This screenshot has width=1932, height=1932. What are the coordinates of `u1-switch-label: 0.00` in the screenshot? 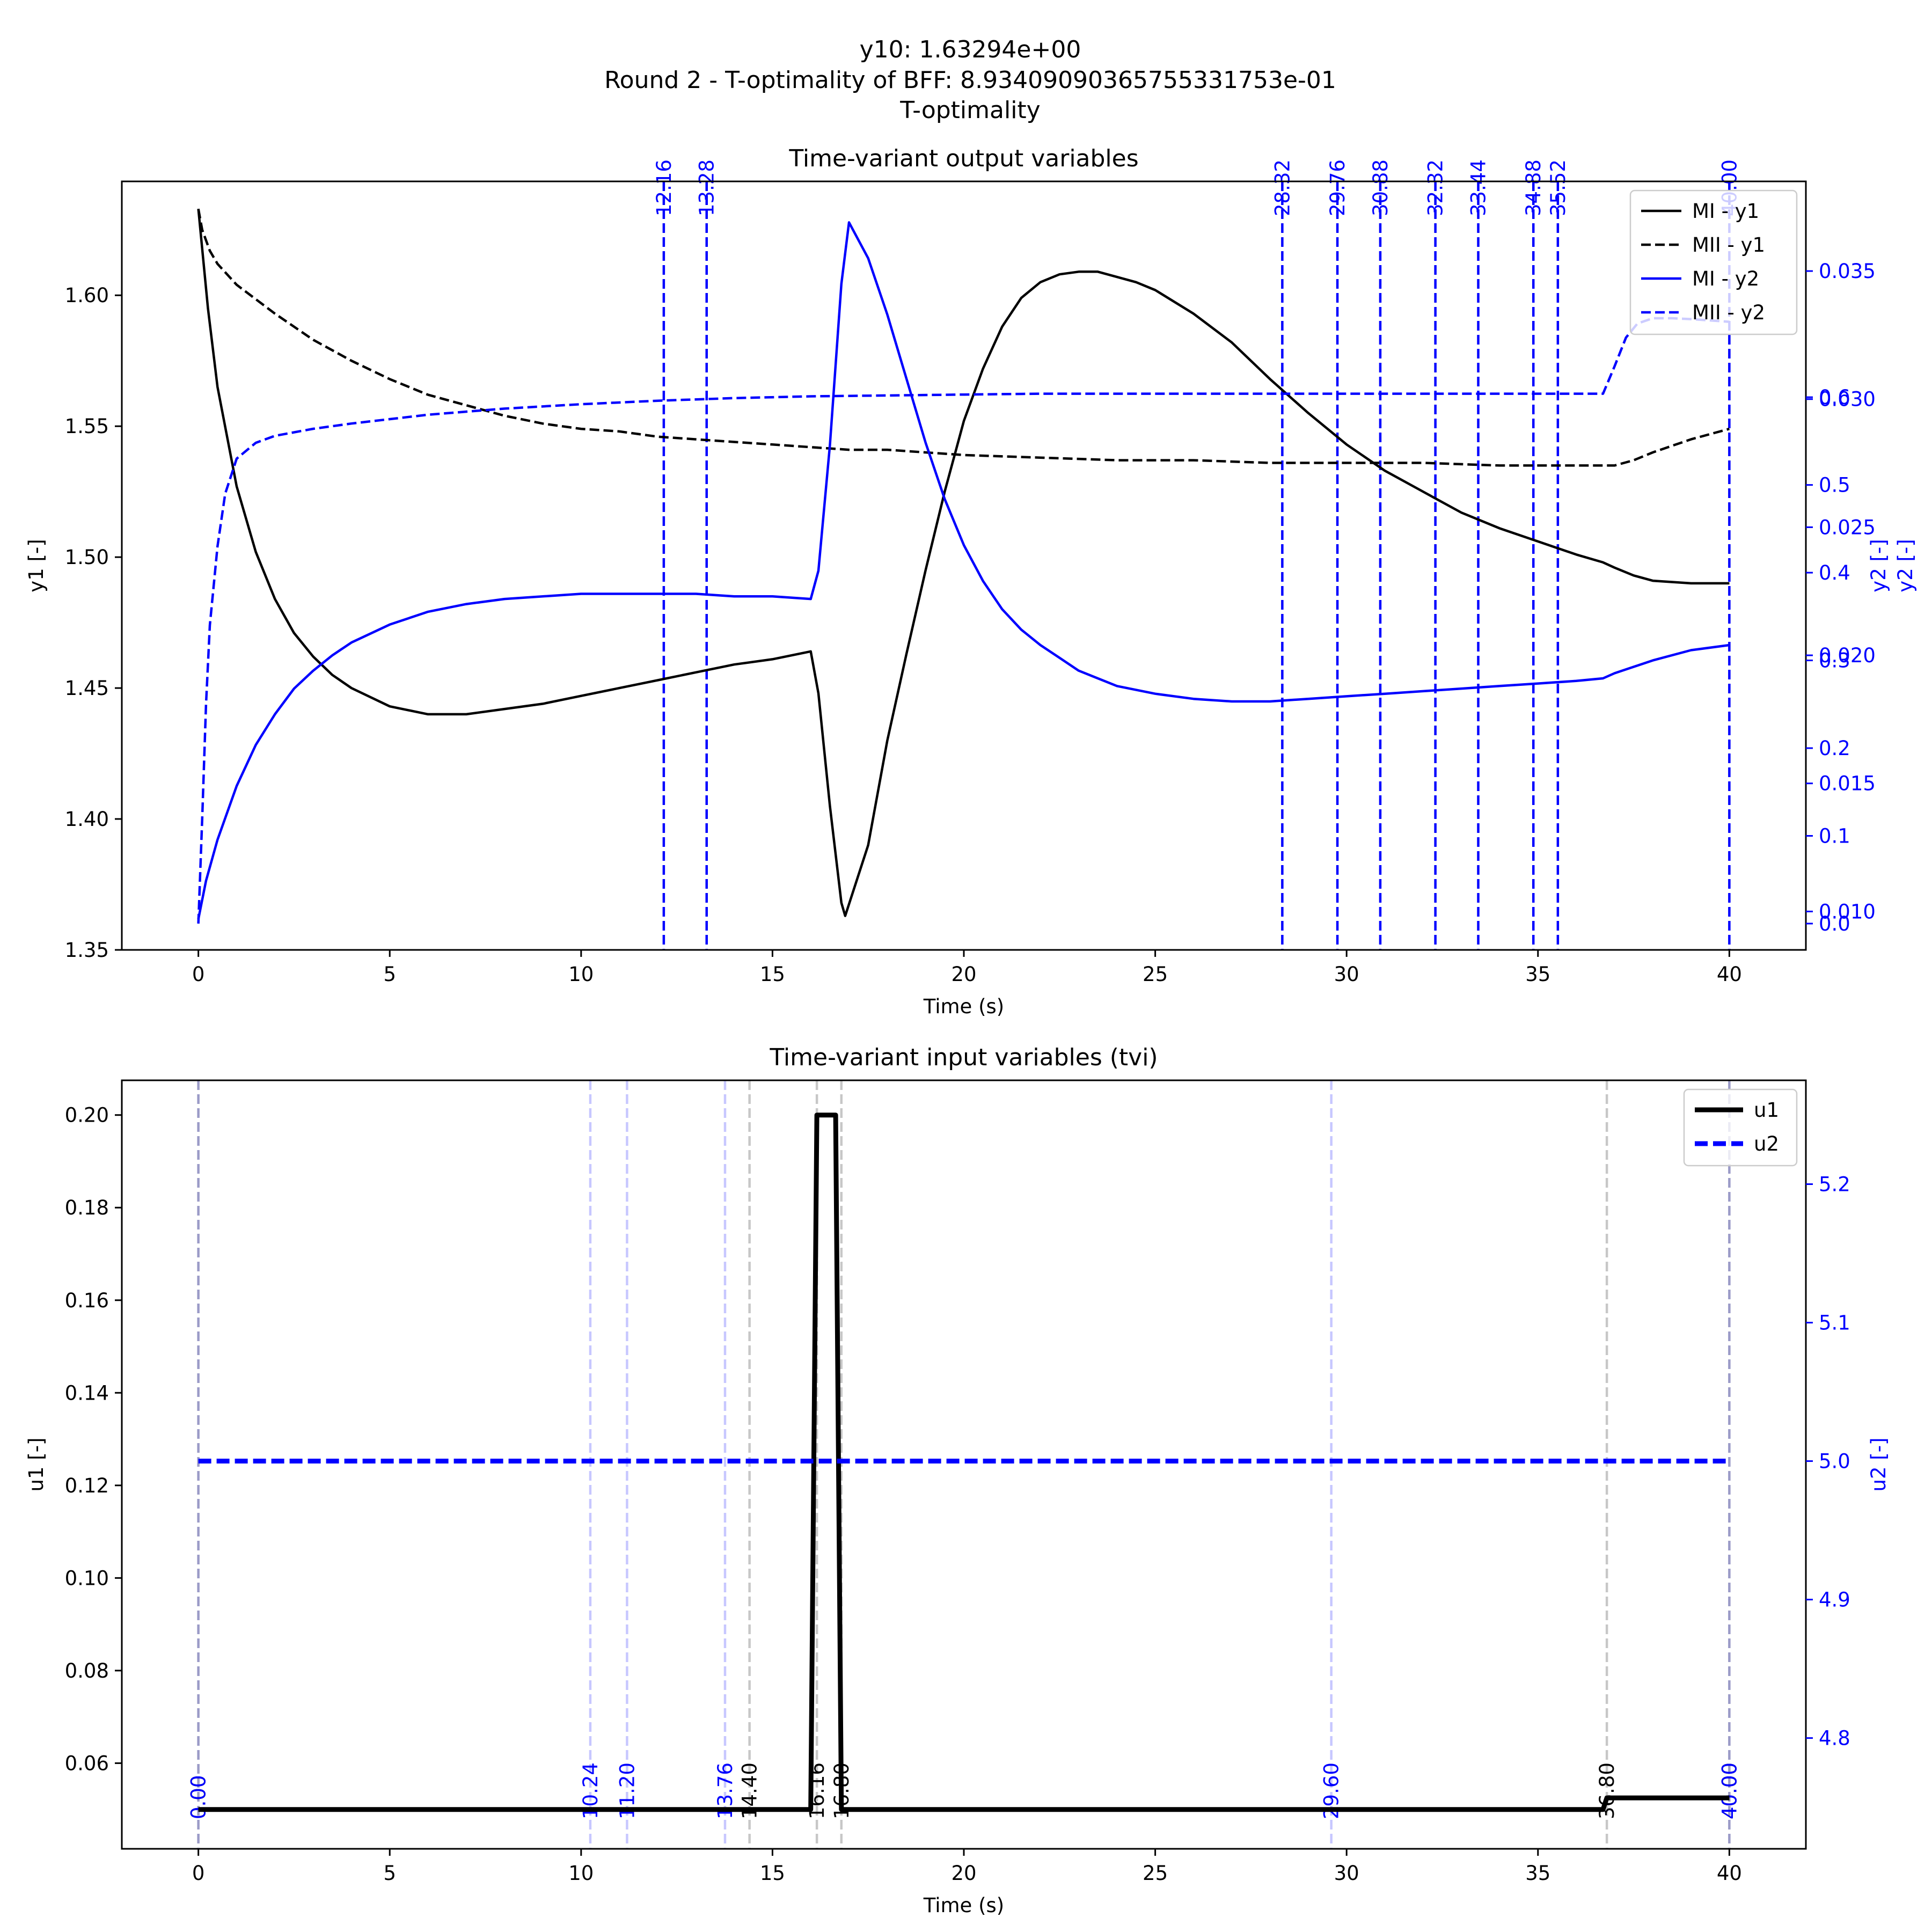 It's located at (198, 1797).